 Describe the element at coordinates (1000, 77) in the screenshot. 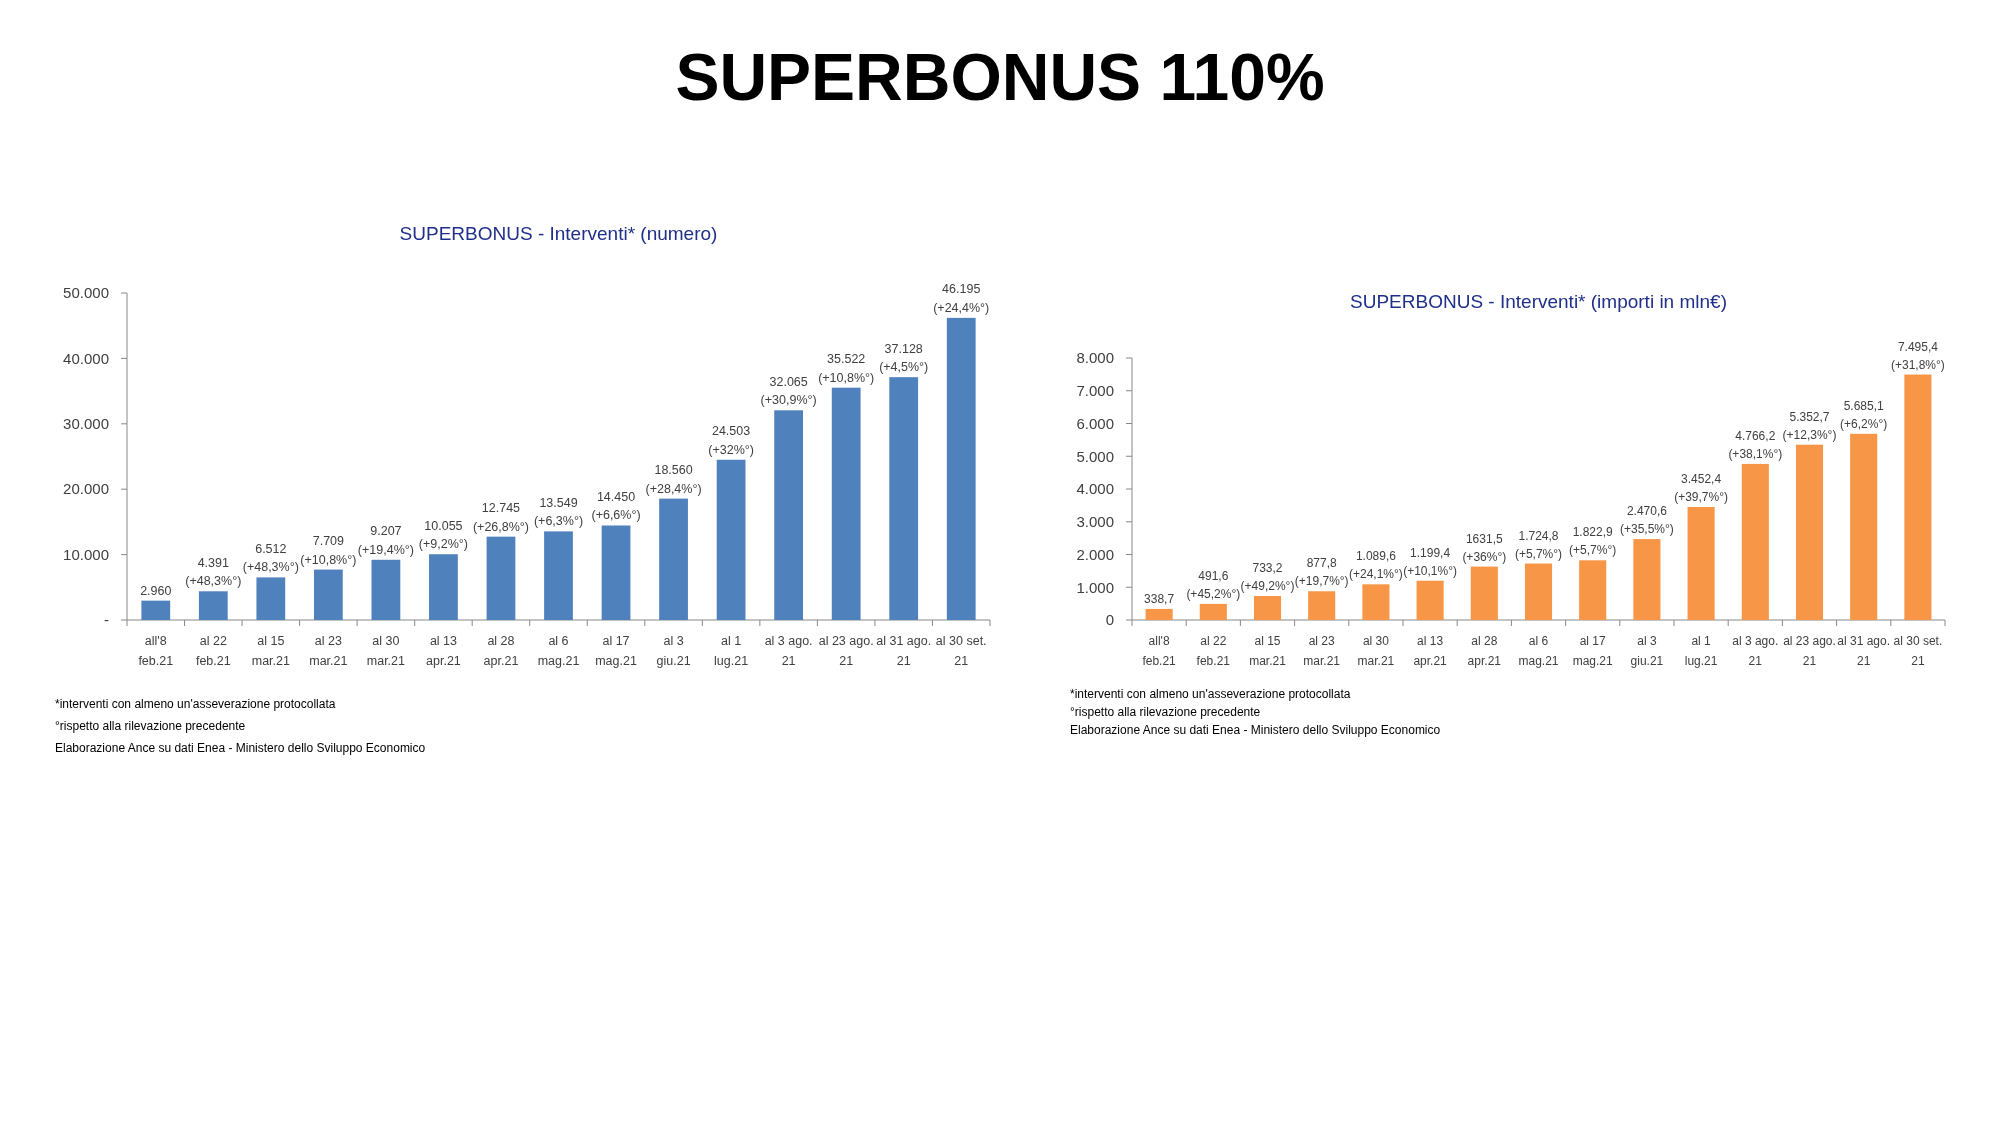

I see `text: SUPERBONUS 110%` at that location.